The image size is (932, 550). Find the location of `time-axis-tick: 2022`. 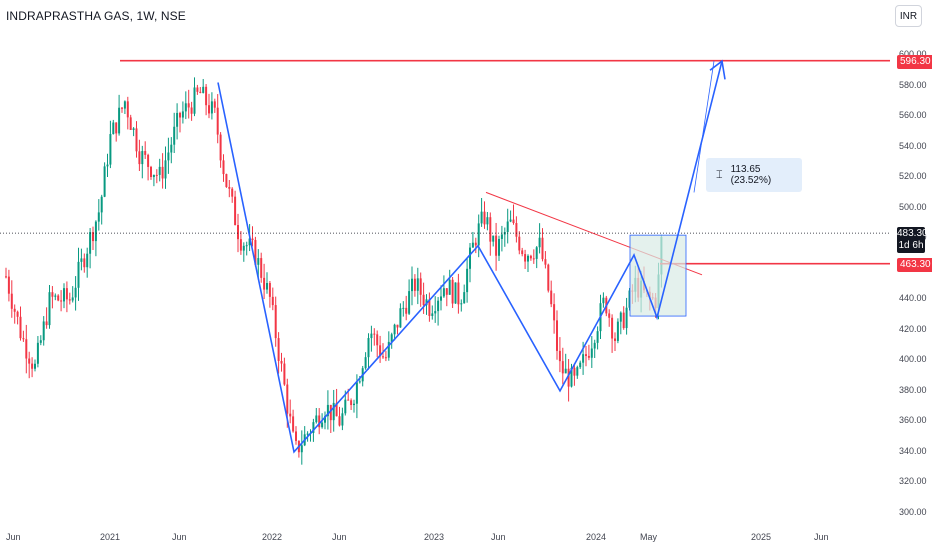

time-axis-tick: 2022 is located at coordinates (272, 537).